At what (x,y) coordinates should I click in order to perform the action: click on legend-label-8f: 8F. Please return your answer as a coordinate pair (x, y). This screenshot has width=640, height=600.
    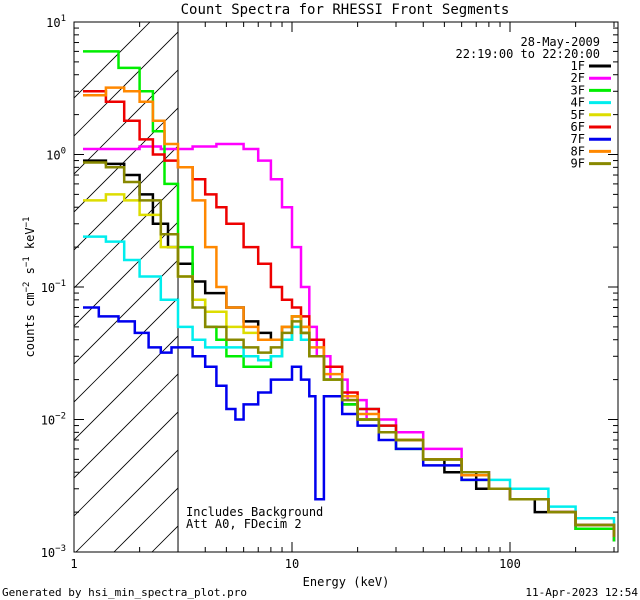
    Looking at the image, I should click on (578, 151).